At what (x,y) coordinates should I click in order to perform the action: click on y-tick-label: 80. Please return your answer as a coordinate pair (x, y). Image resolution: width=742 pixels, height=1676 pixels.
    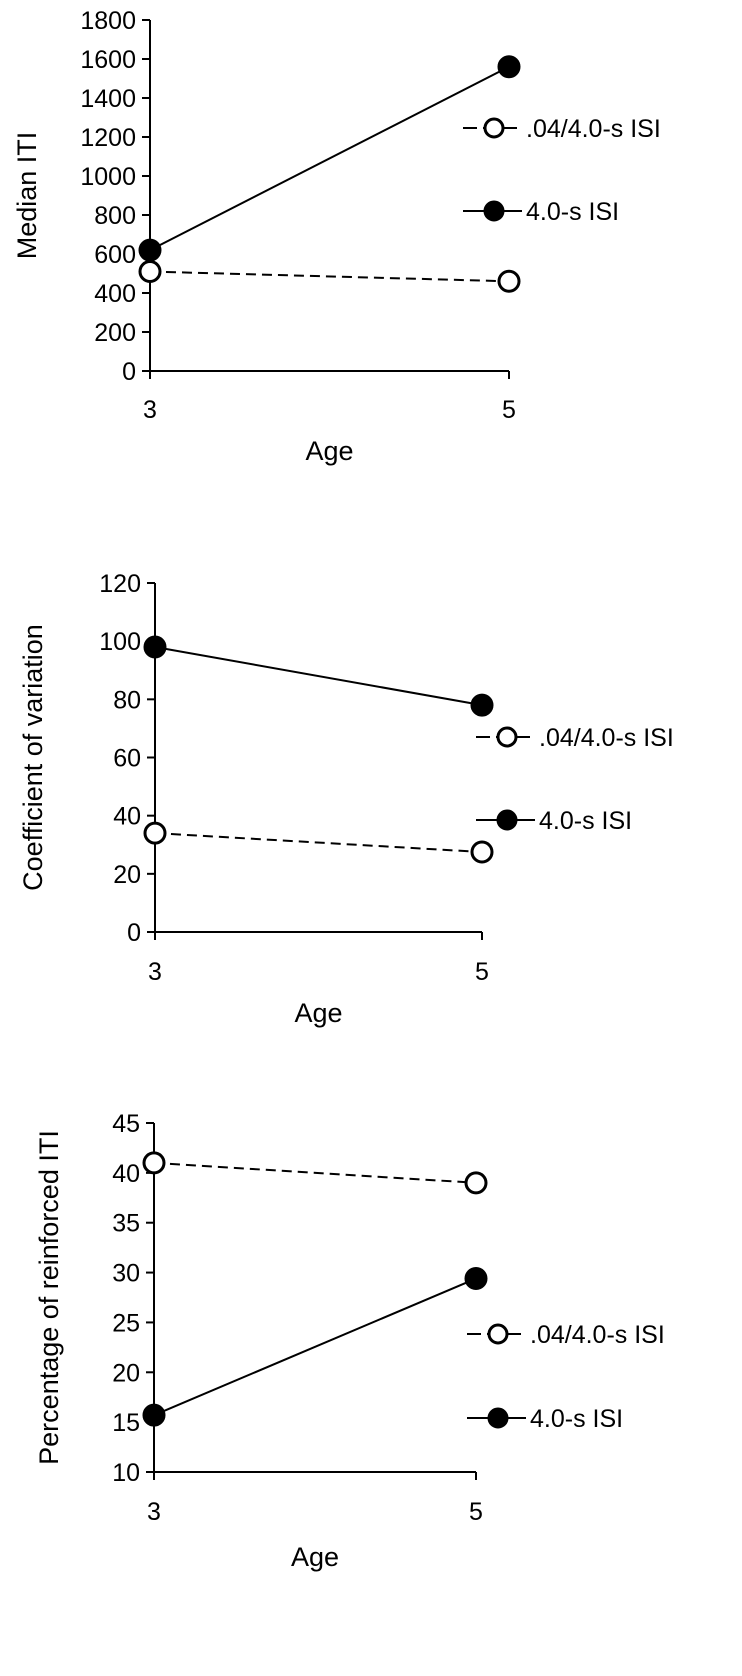
    Looking at the image, I should click on (127, 700).